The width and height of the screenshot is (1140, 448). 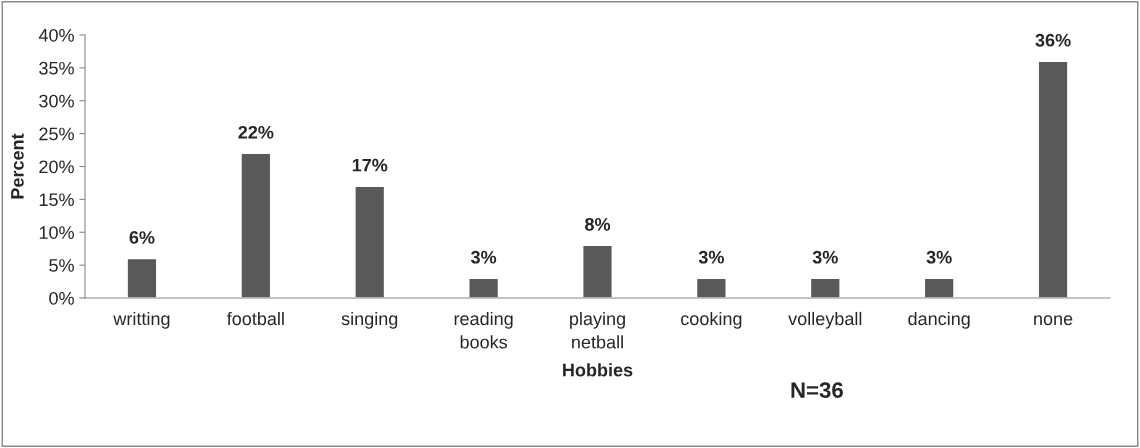 What do you see at coordinates (17, 166) in the screenshot?
I see `y-axis-title: Percent` at bounding box center [17, 166].